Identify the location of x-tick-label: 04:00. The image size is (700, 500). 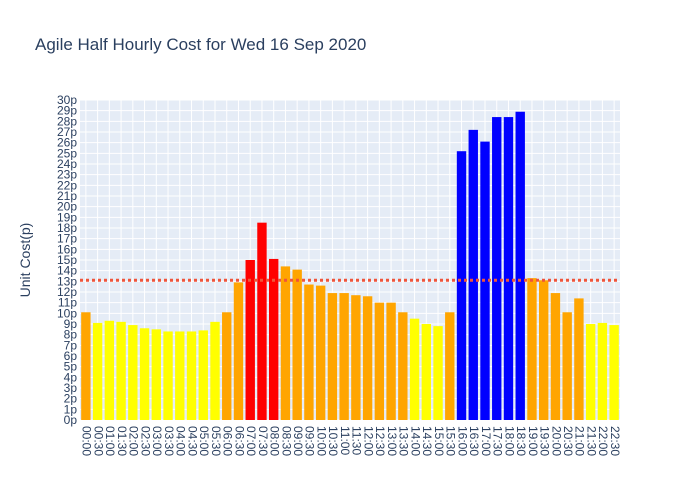
(181, 441).